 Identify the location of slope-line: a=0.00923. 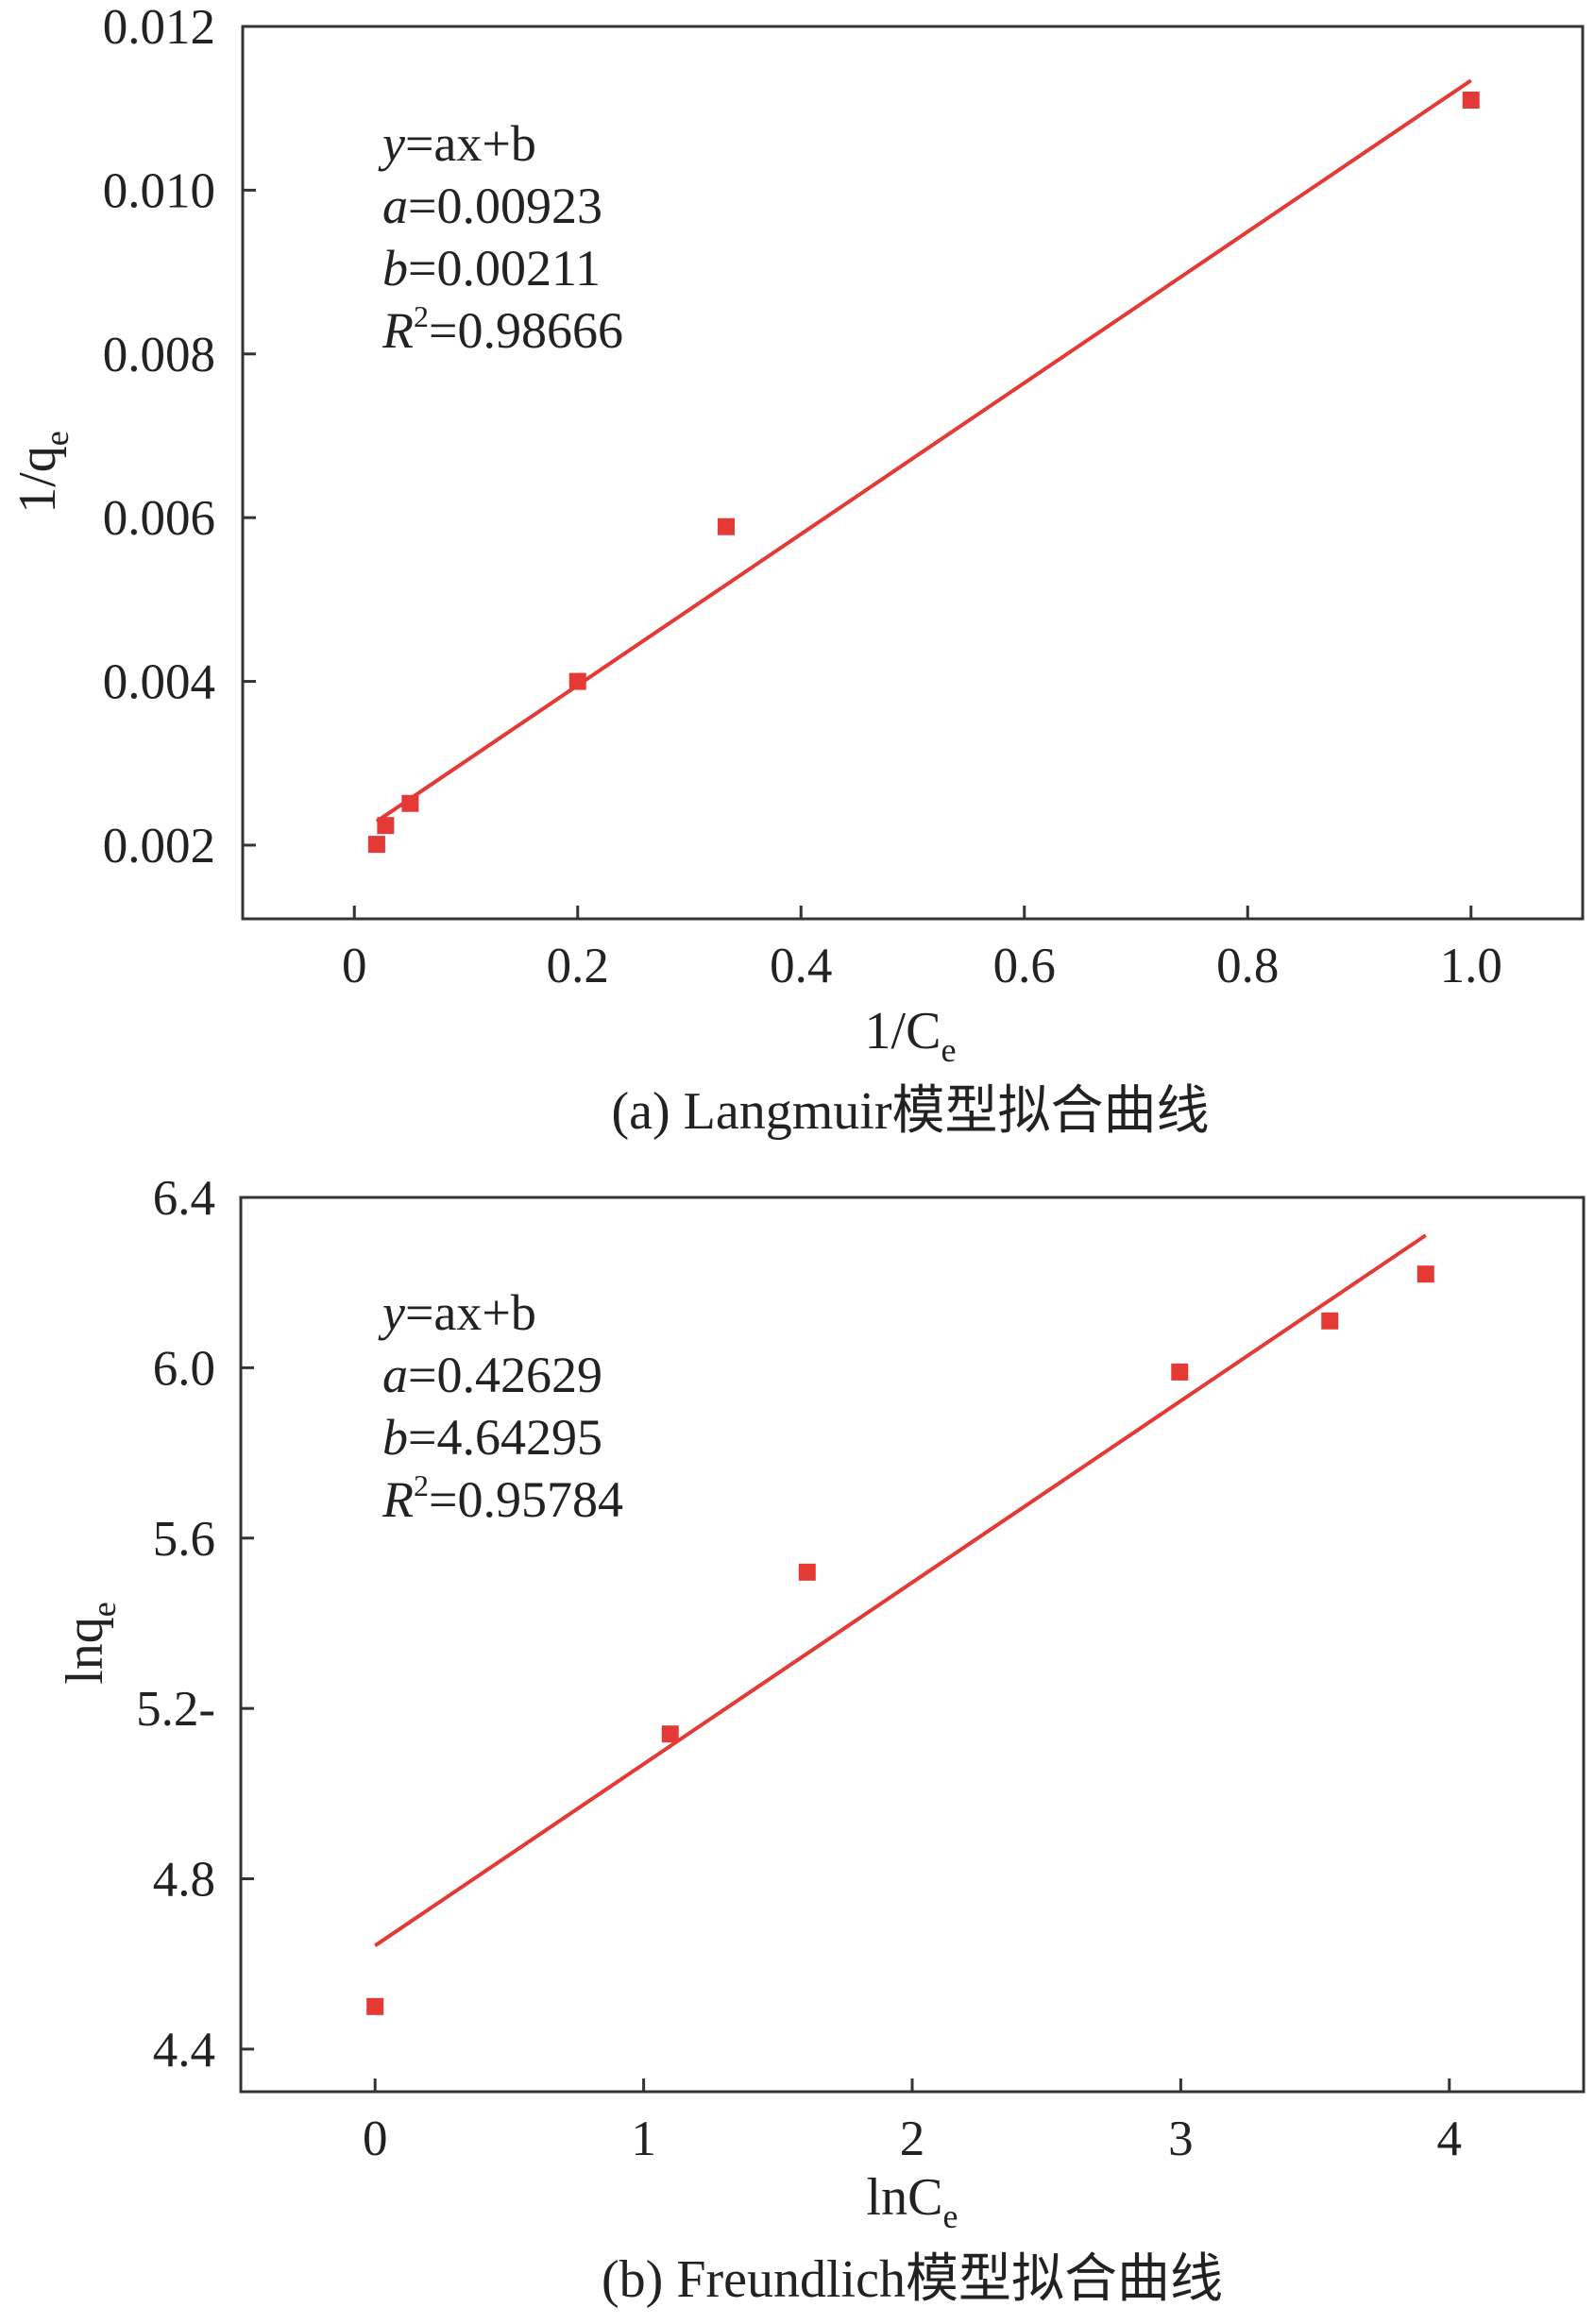
(492, 206).